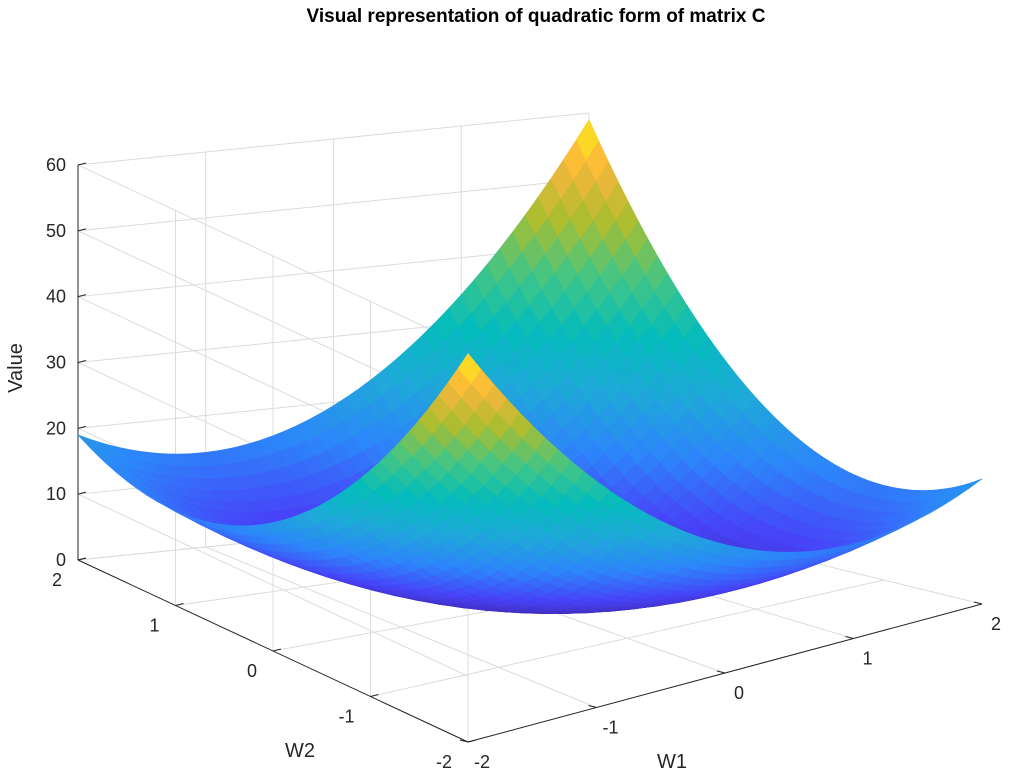 The height and width of the screenshot is (776, 1017). What do you see at coordinates (739, 693) in the screenshot?
I see `x-tick-label: 0` at bounding box center [739, 693].